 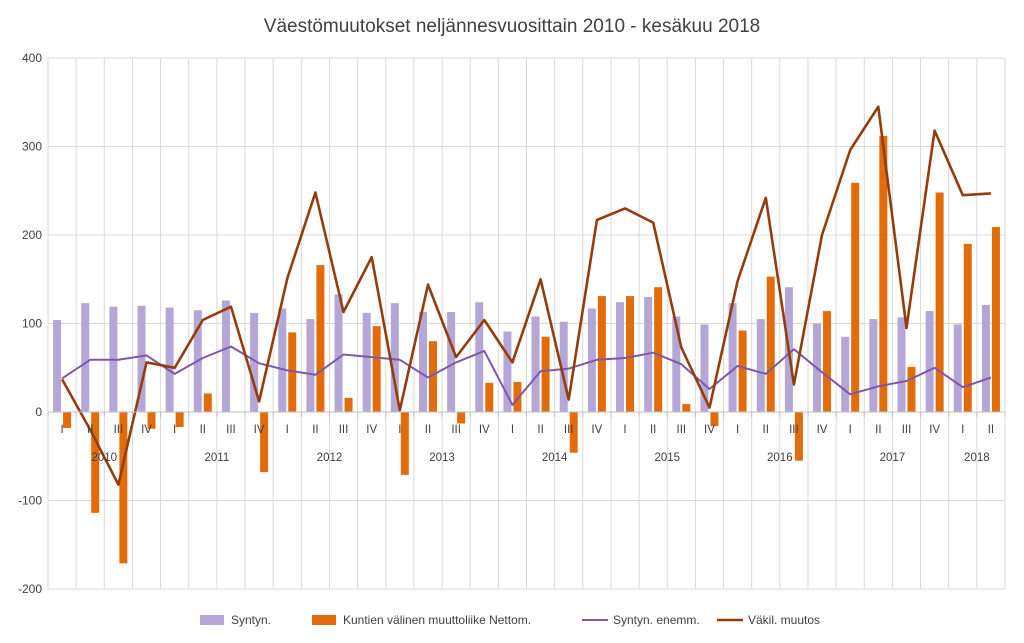 What do you see at coordinates (330, 458) in the screenshot?
I see `year-label: 2012` at bounding box center [330, 458].